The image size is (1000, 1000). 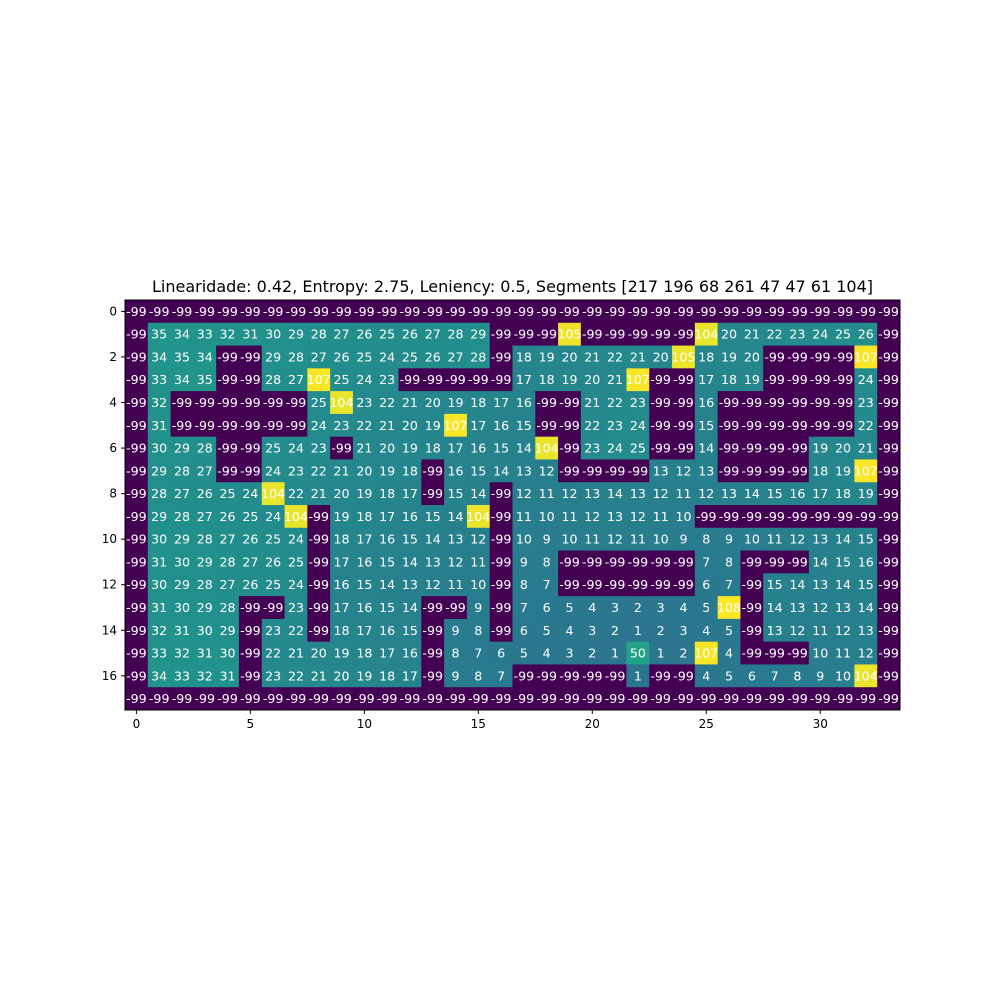 What do you see at coordinates (342, 425) in the screenshot?
I see `cell-value-label: 23` at bounding box center [342, 425].